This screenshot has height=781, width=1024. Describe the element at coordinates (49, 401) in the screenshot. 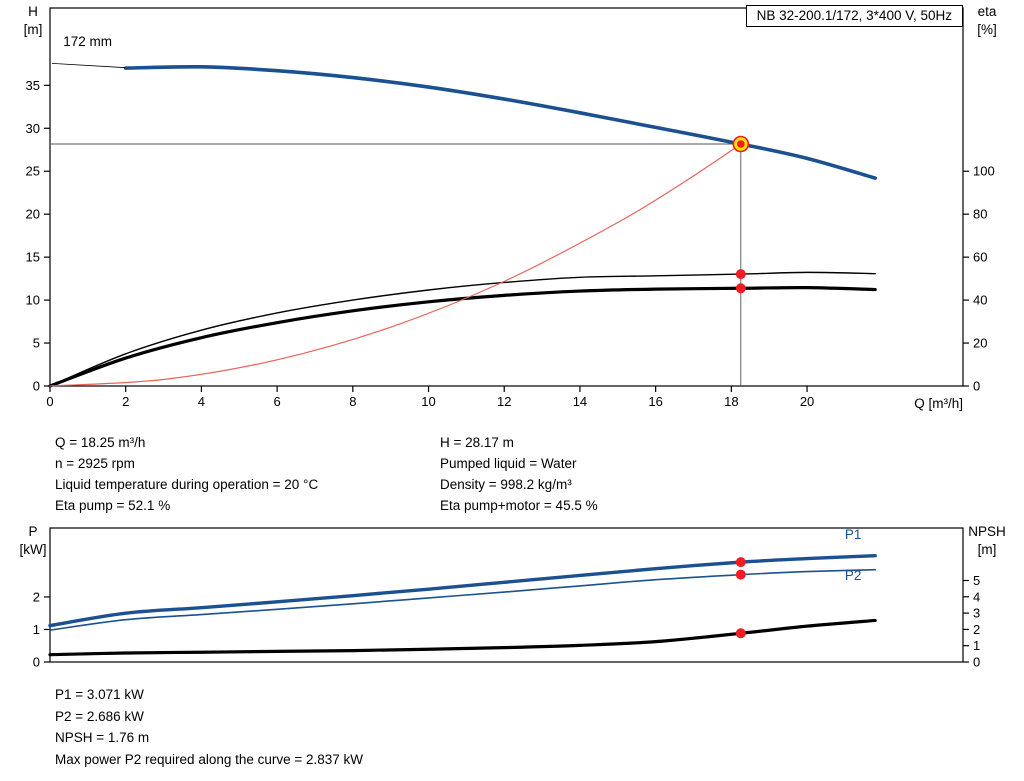

I see `x-axis-tick-label: 0` at that location.